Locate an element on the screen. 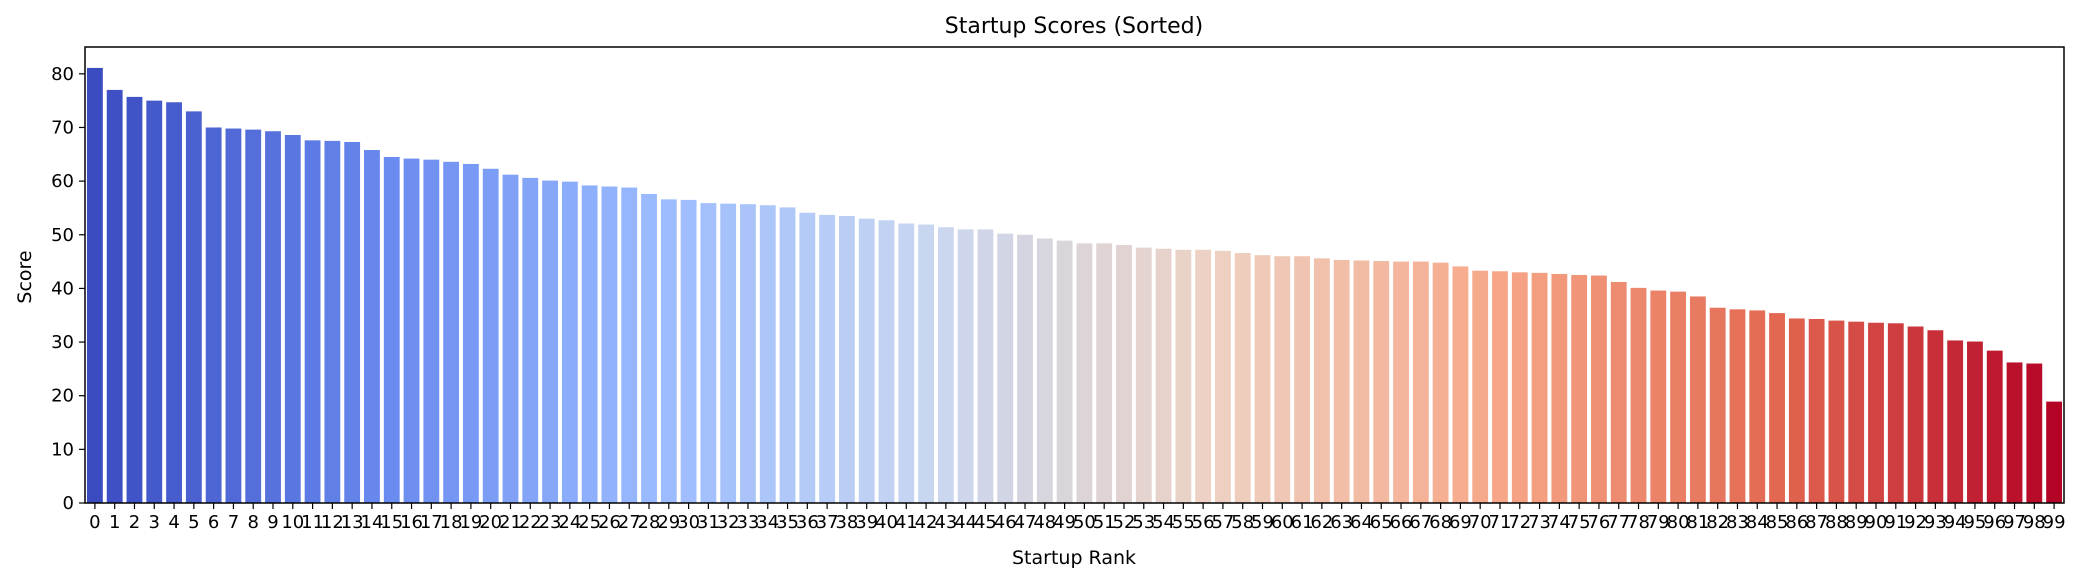 Image resolution: width=2082 pixels, height=585 pixels. x-tick-label: 10 is located at coordinates (292, 522).